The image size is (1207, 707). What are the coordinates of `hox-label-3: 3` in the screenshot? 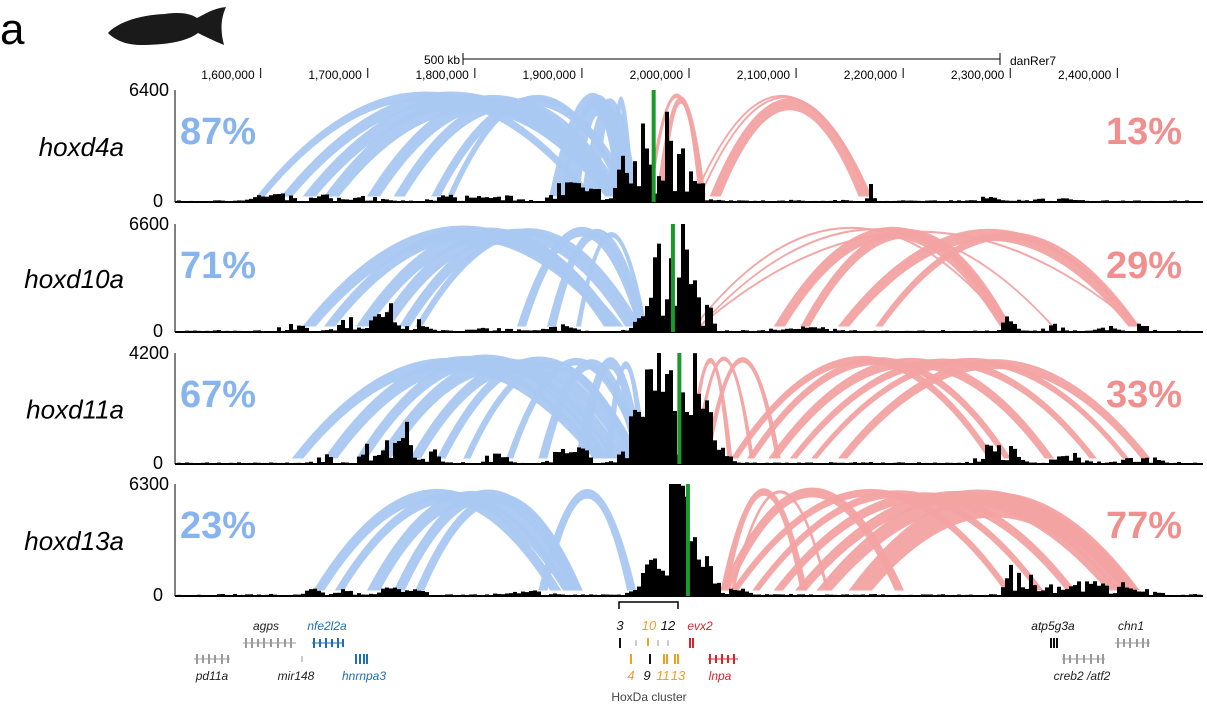 It's located at (620, 625).